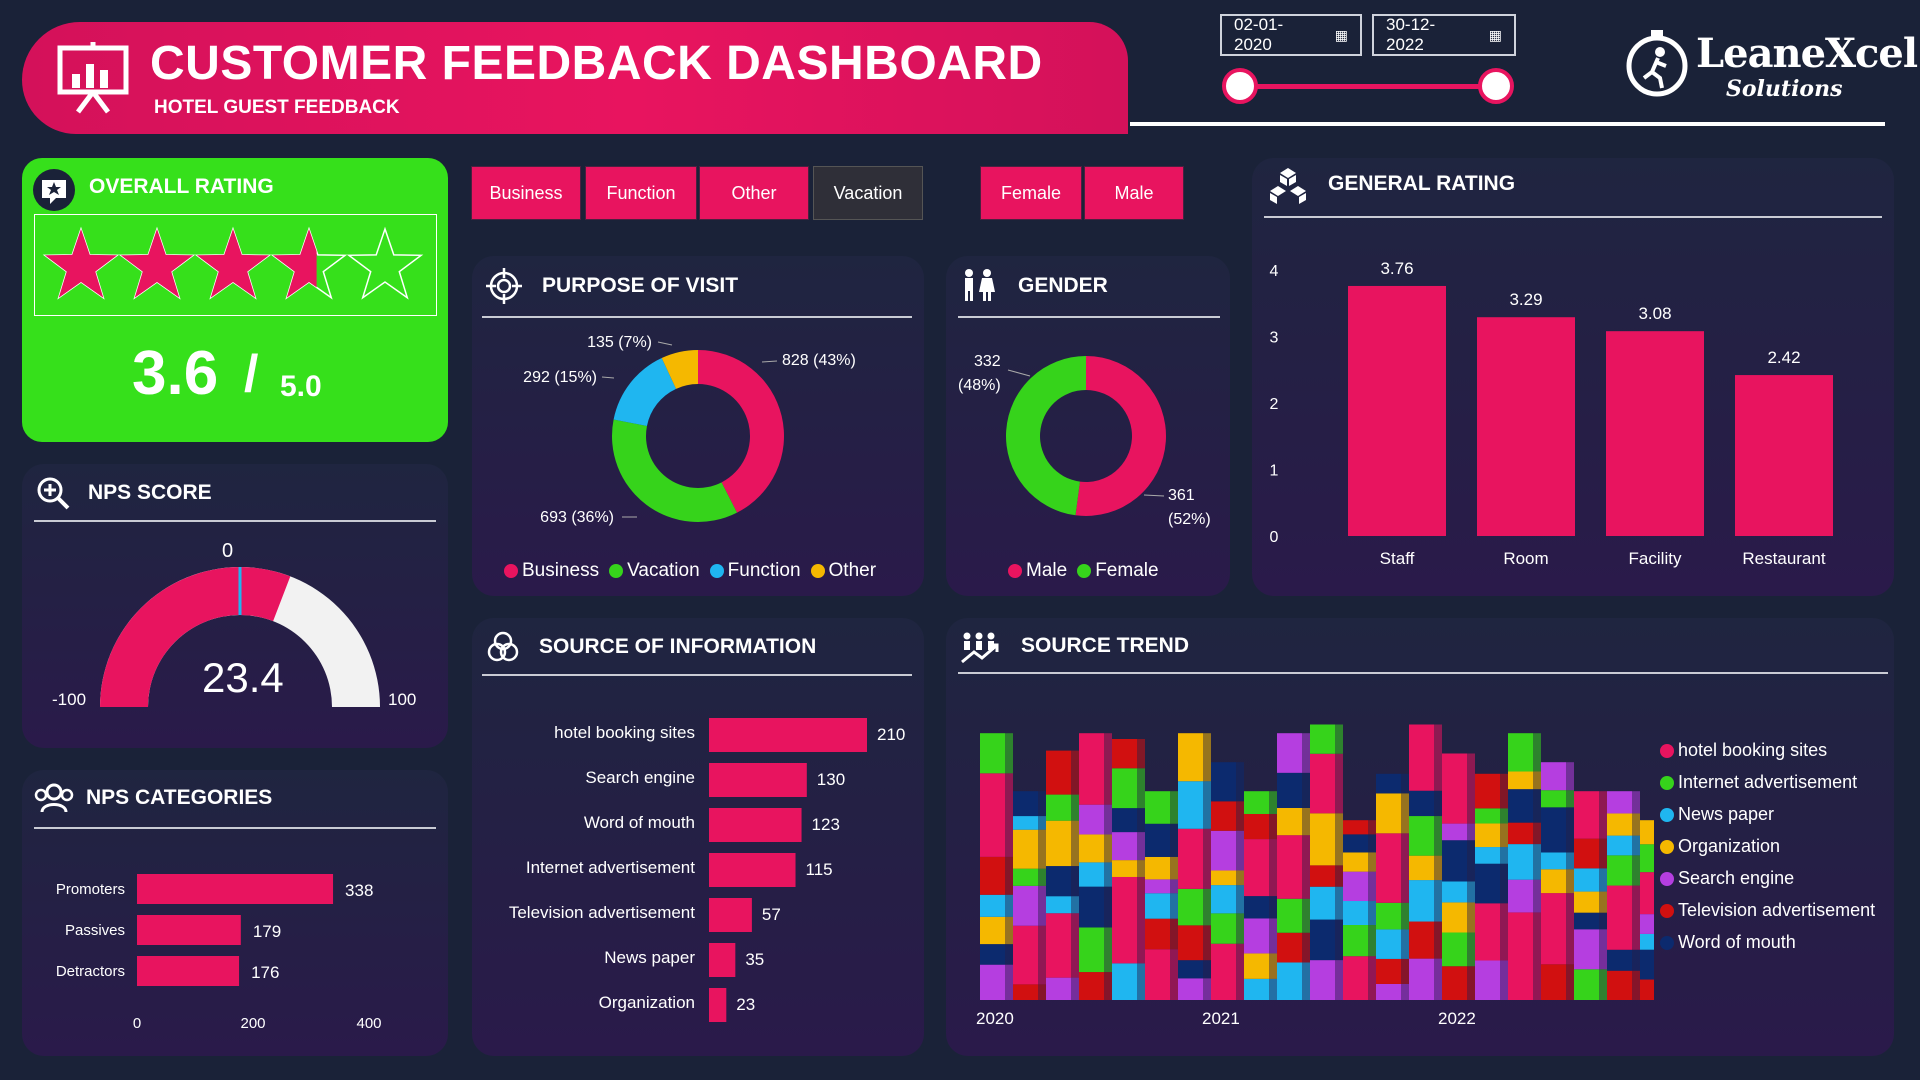 The width and height of the screenshot is (1920, 1080). Describe the element at coordinates (641, 193) in the screenshot. I see `filter-function-button: Function` at that location.